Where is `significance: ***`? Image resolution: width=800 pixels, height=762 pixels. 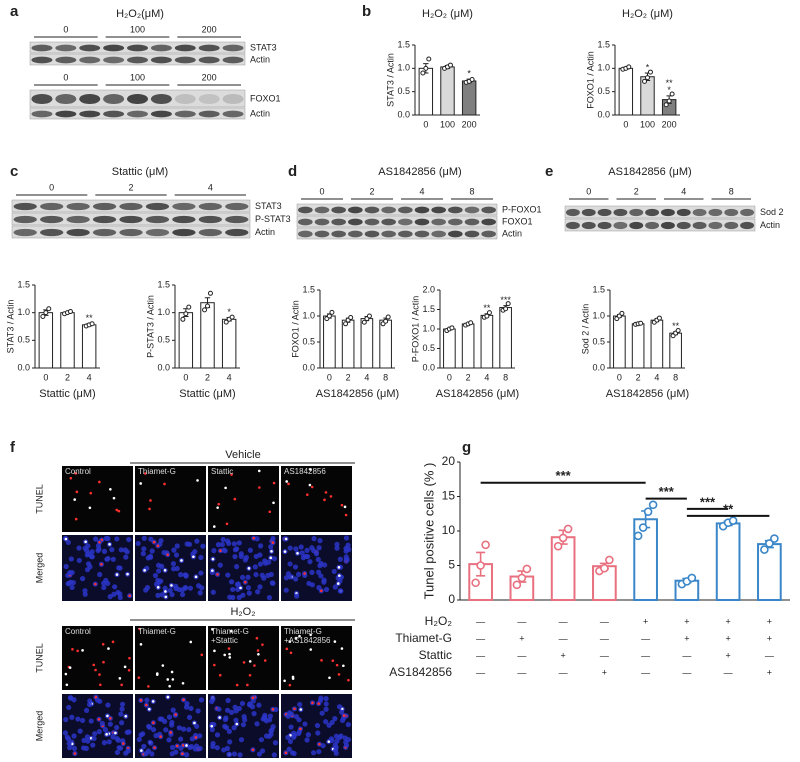 significance: *** is located at coordinates (564, 475).